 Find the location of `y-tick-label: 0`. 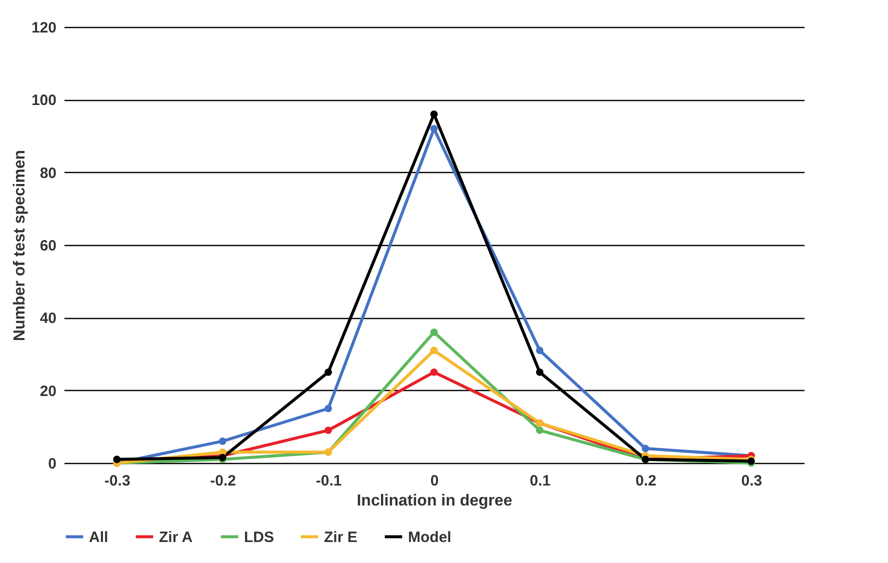

y-tick-label: 0 is located at coordinates (52, 464).